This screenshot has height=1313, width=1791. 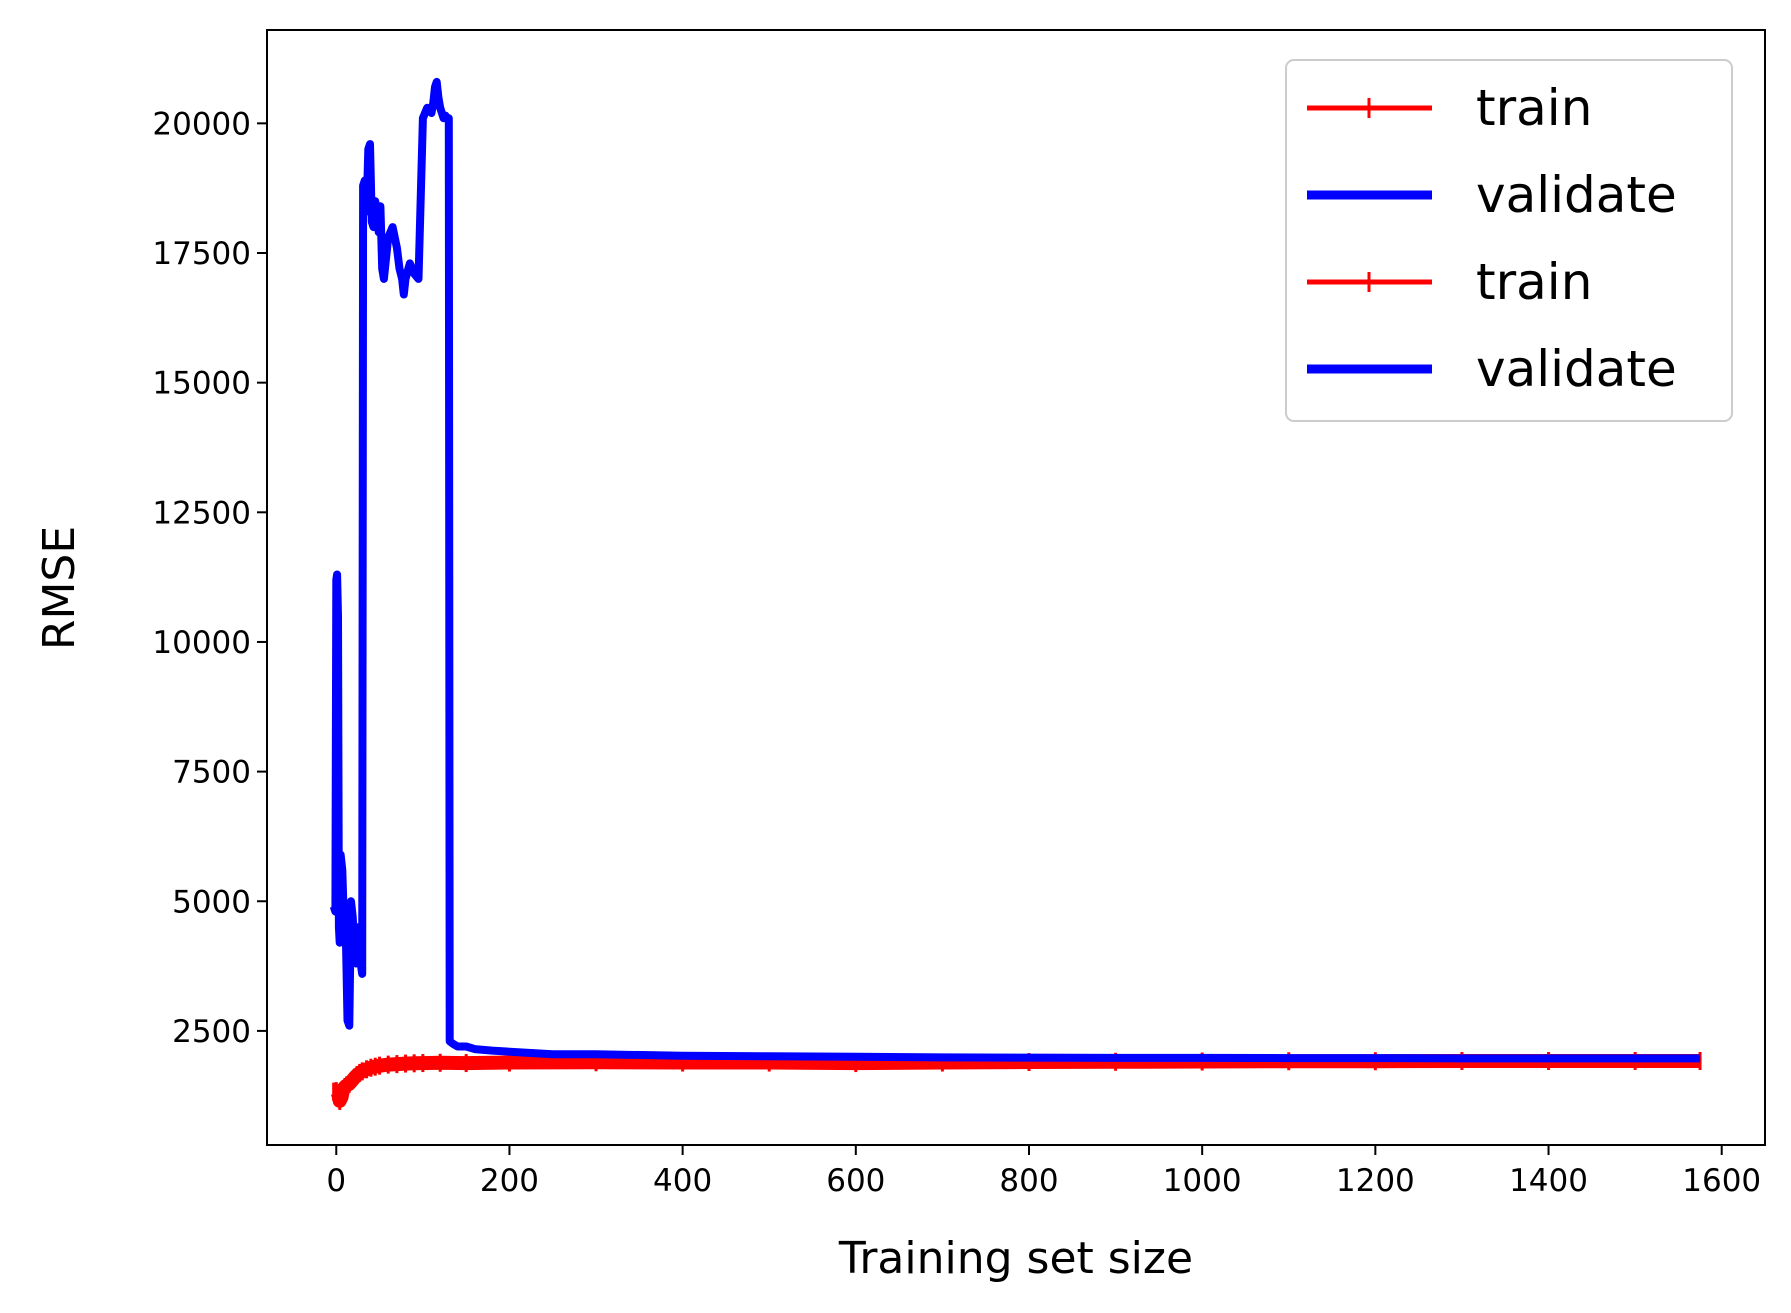 I want to click on y-tick-label: 12500, so click(x=201, y=513).